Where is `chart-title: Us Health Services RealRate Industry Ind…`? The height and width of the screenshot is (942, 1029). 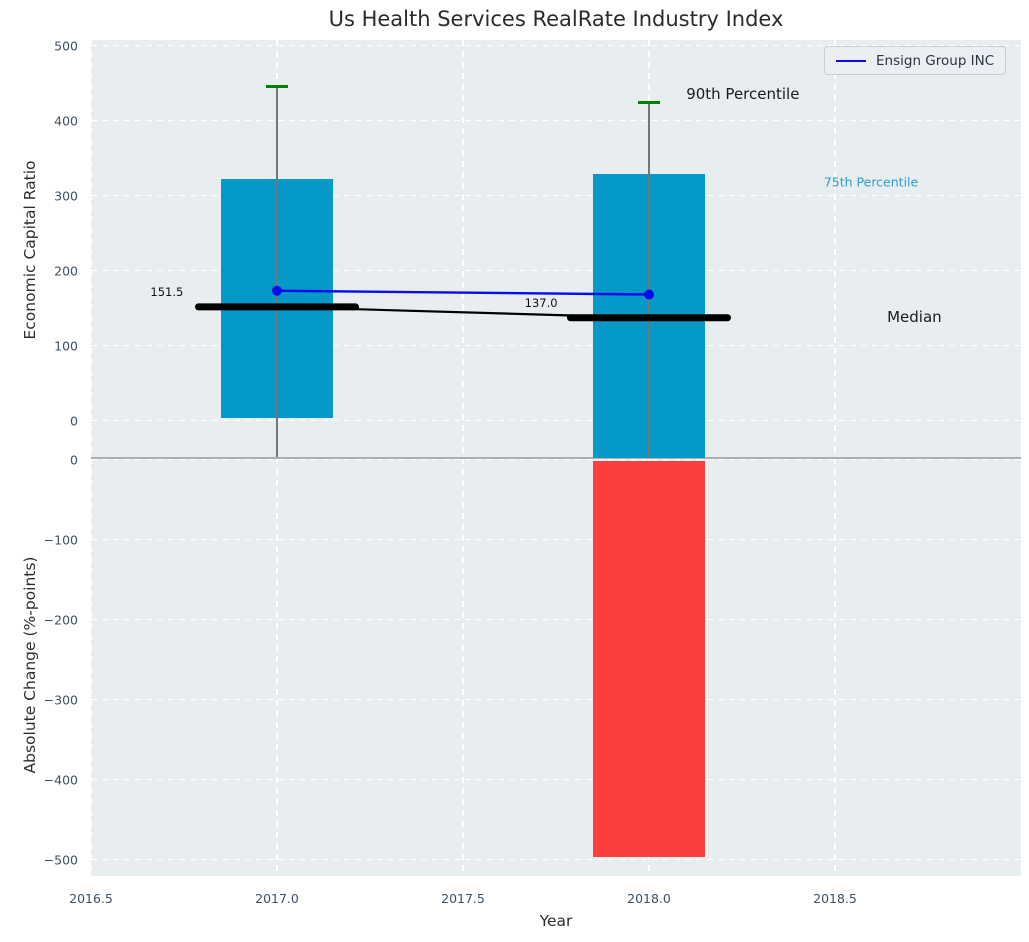
chart-title: Us Health Services RealRate Industry Ind… is located at coordinates (556, 19).